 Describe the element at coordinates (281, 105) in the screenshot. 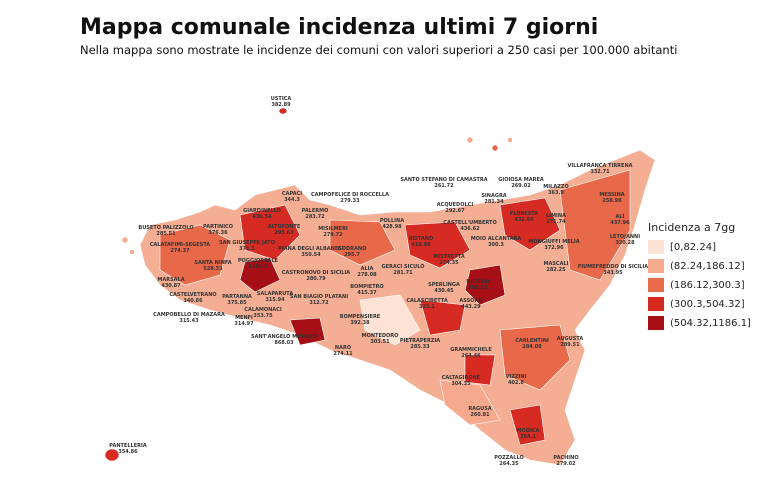

I see `place-value: 382.89` at that location.